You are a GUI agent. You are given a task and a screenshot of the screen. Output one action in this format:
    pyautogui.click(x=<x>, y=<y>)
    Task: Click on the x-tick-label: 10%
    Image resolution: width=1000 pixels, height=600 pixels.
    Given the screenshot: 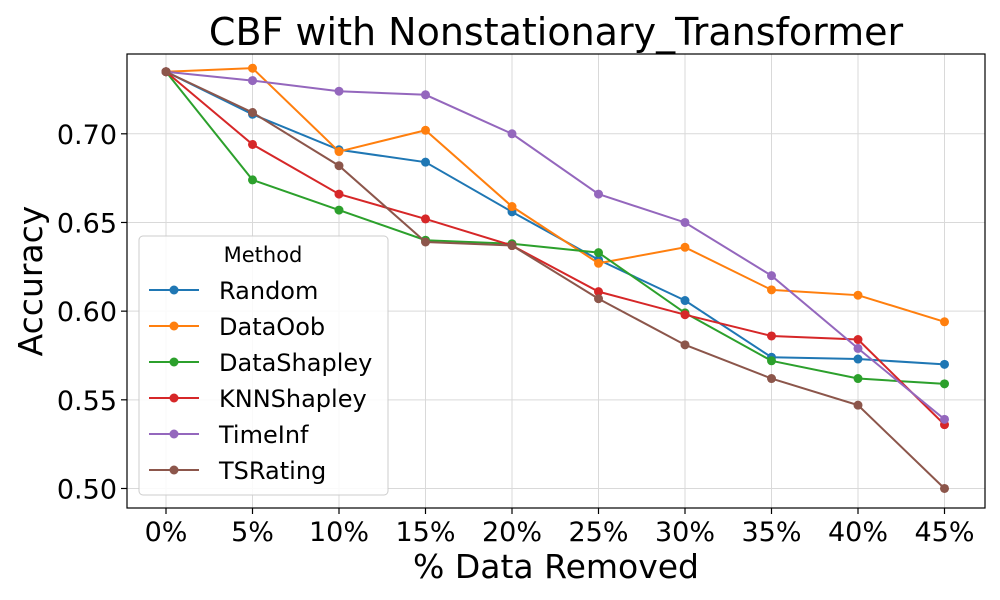 What is the action you would take?
    pyautogui.click(x=339, y=532)
    